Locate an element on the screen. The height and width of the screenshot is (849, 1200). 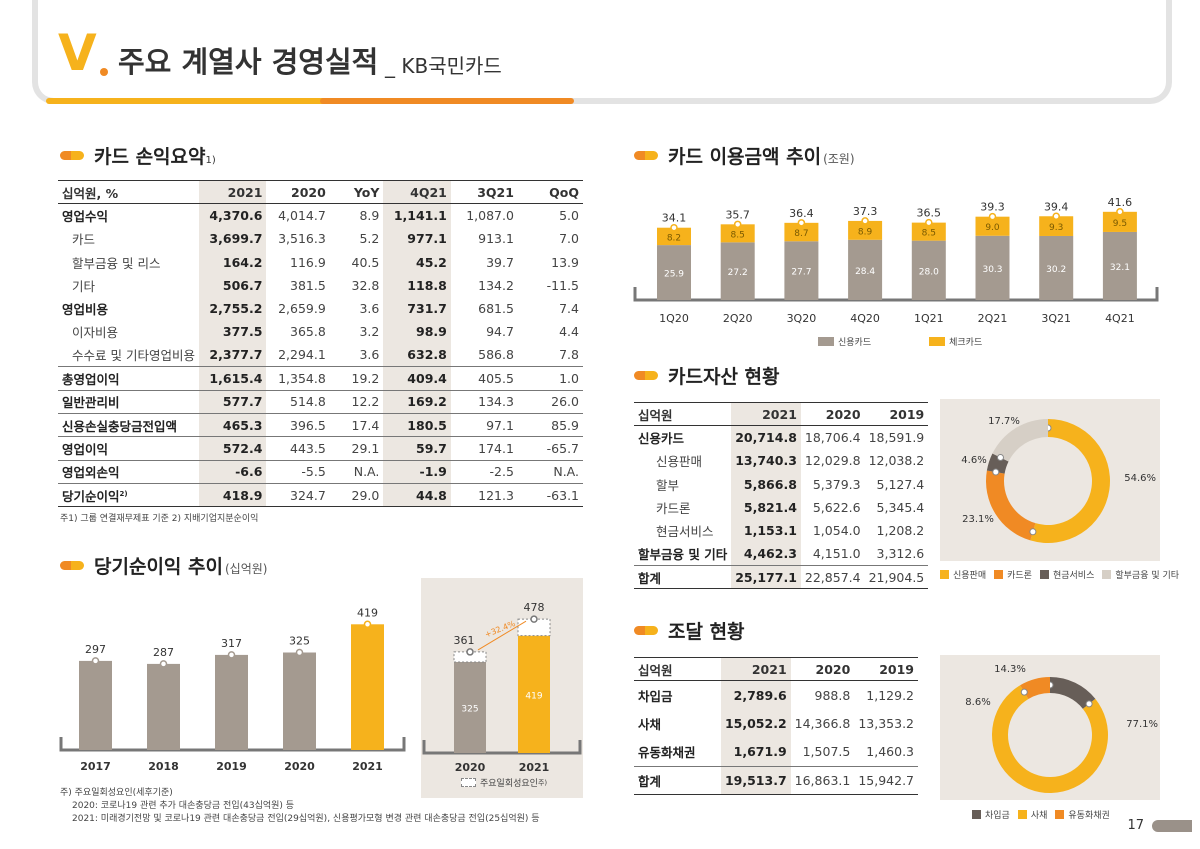
netincome-category-label: 2020 is located at coordinates (299, 766).